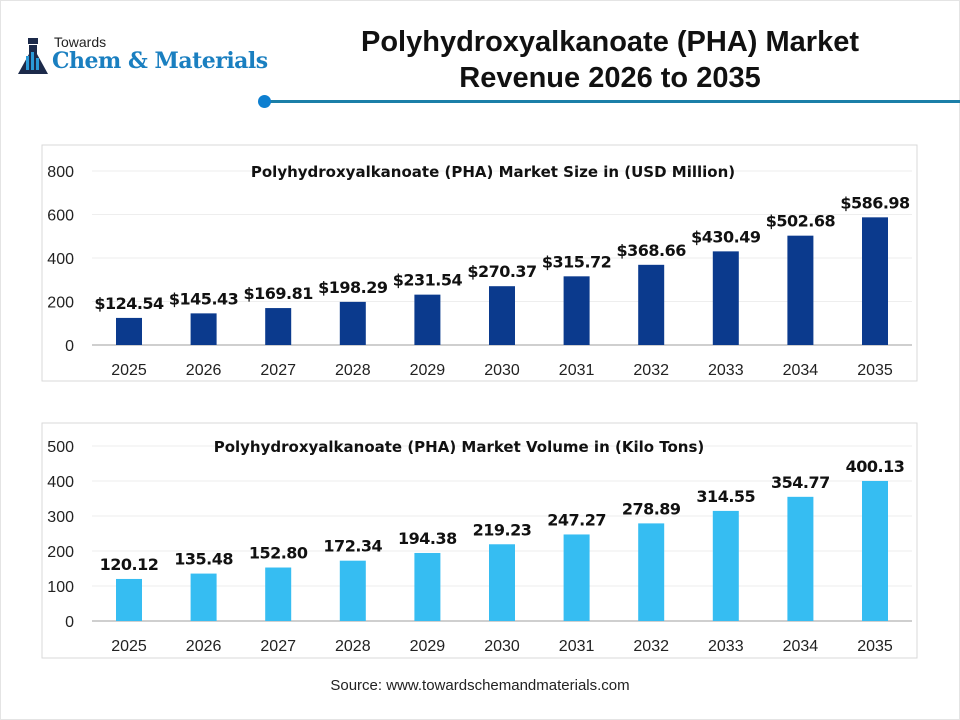  I want to click on data-label: 400.13, so click(875, 466).